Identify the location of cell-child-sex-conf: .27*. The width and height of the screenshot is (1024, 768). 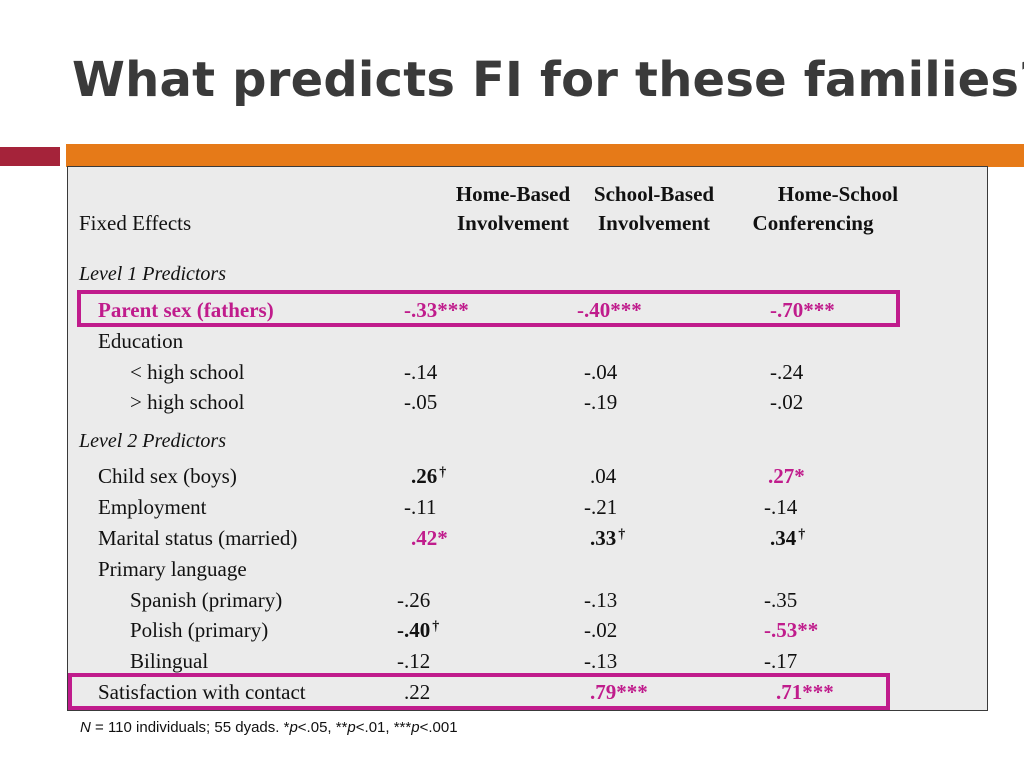
(786, 476).